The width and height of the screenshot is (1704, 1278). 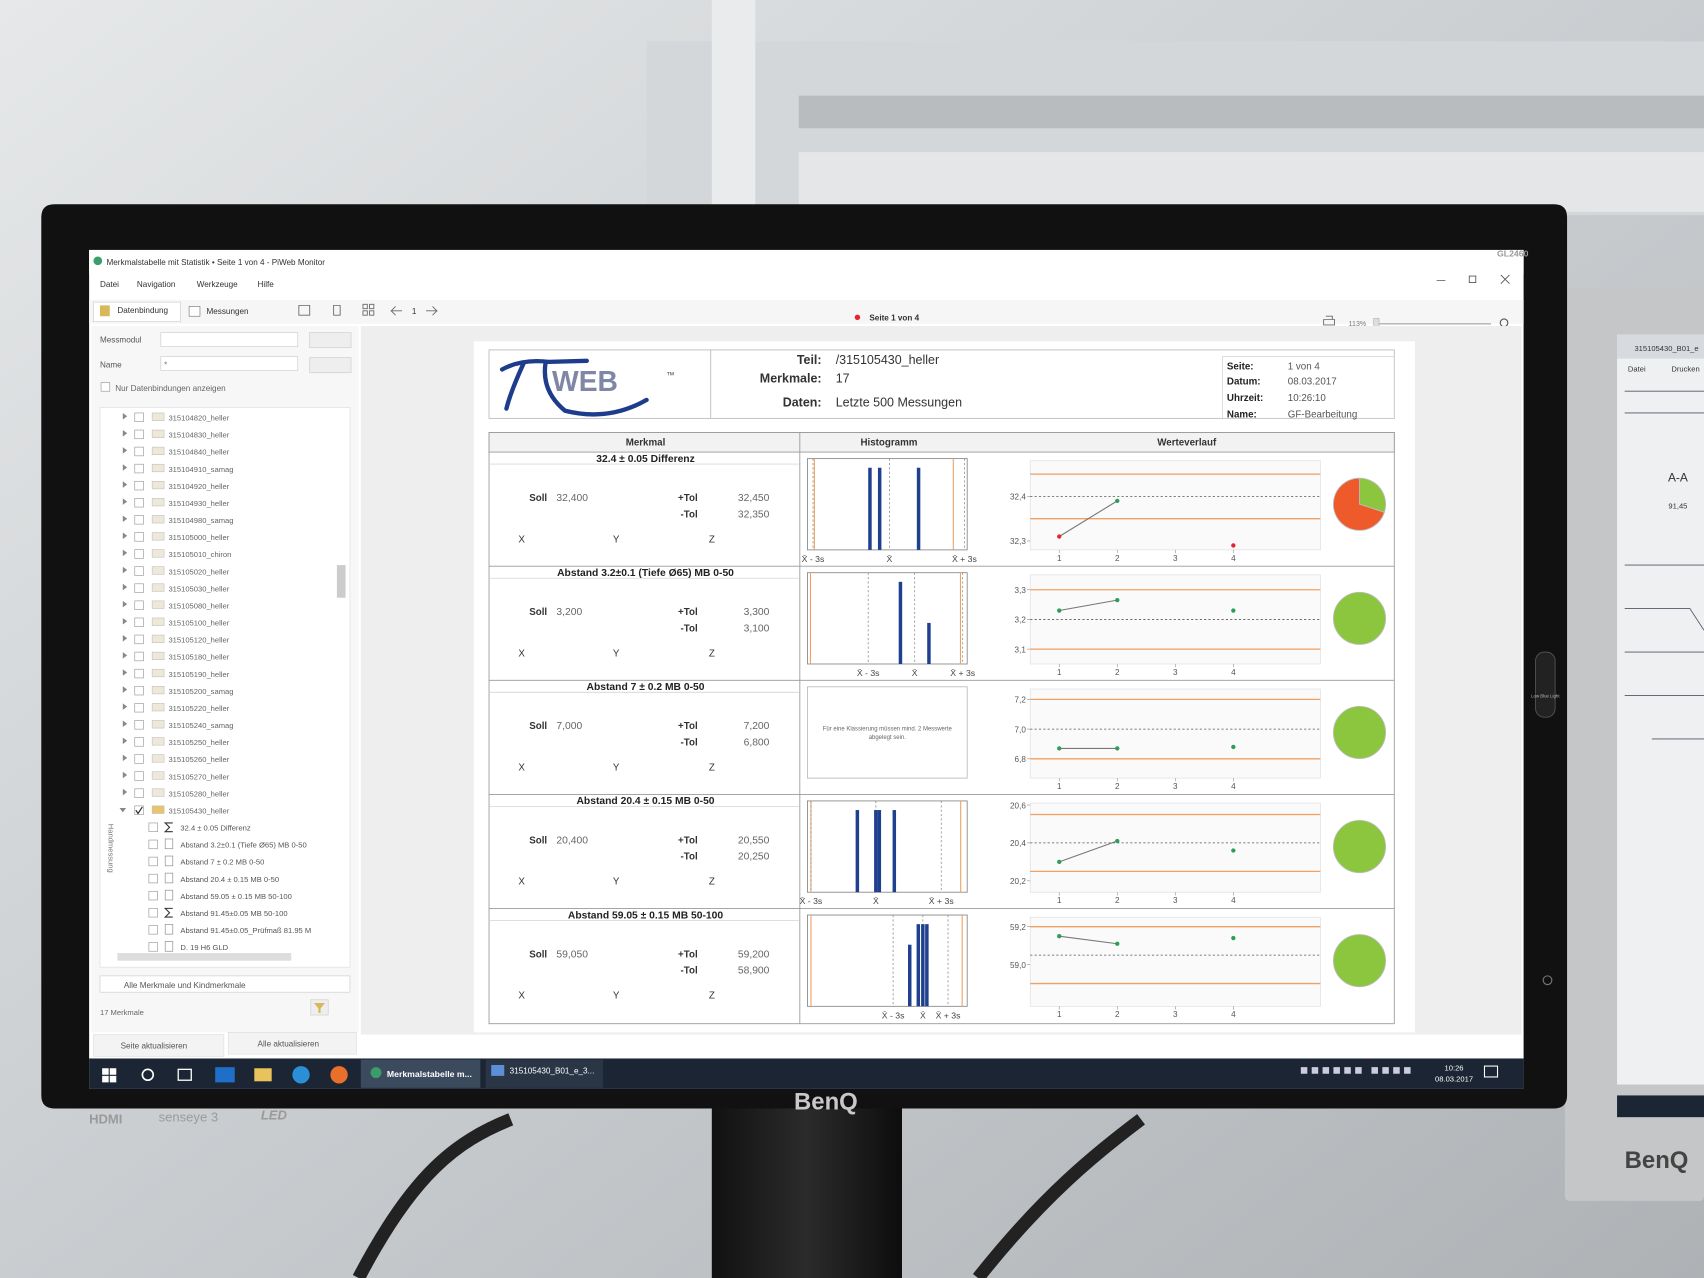 What do you see at coordinates (198, 452) in the screenshot?
I see `tree-item: 315104840_heller` at bounding box center [198, 452].